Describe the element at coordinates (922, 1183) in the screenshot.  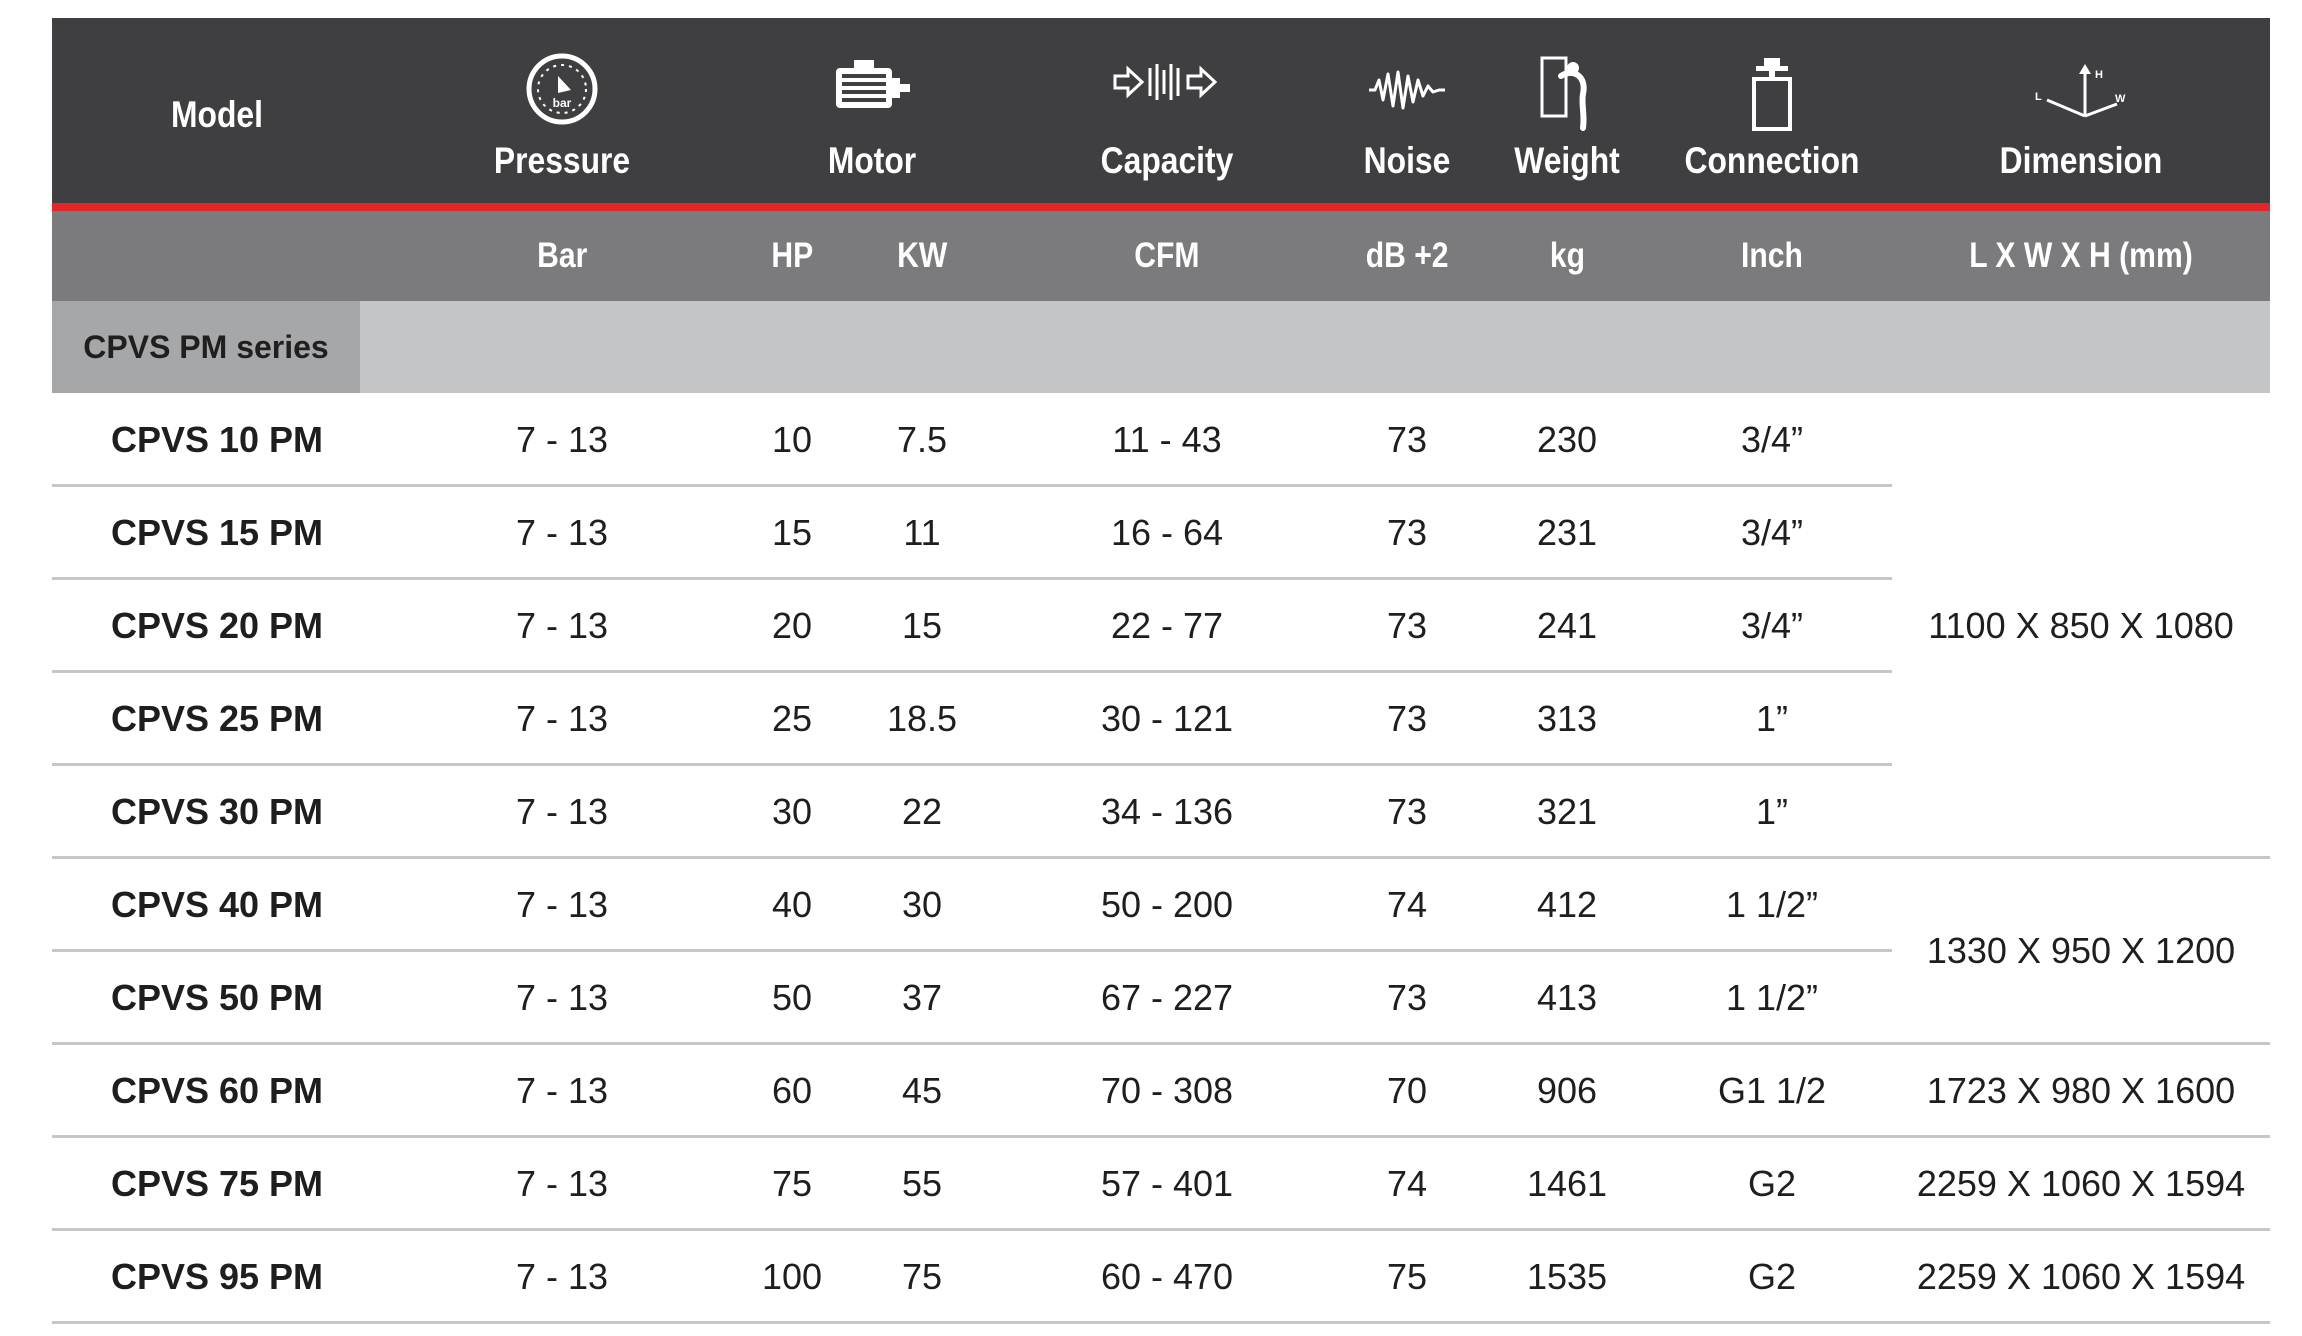
I see `kw-cell: 55` at that location.